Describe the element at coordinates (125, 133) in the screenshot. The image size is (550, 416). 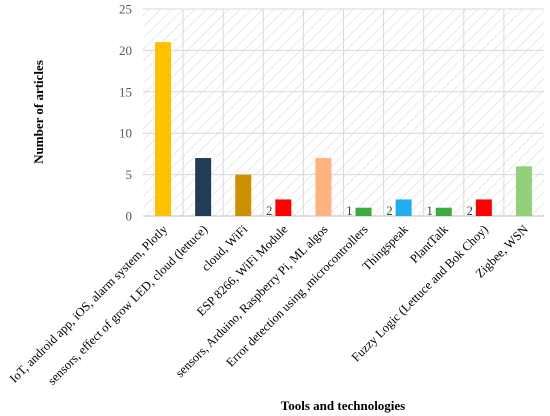
I see `y-tick-label: 10` at that location.